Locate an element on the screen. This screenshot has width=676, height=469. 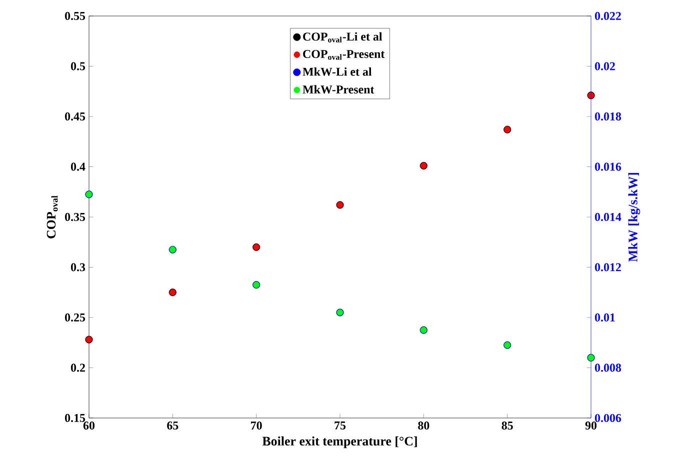
x-tick-label: 75 is located at coordinates (340, 426).